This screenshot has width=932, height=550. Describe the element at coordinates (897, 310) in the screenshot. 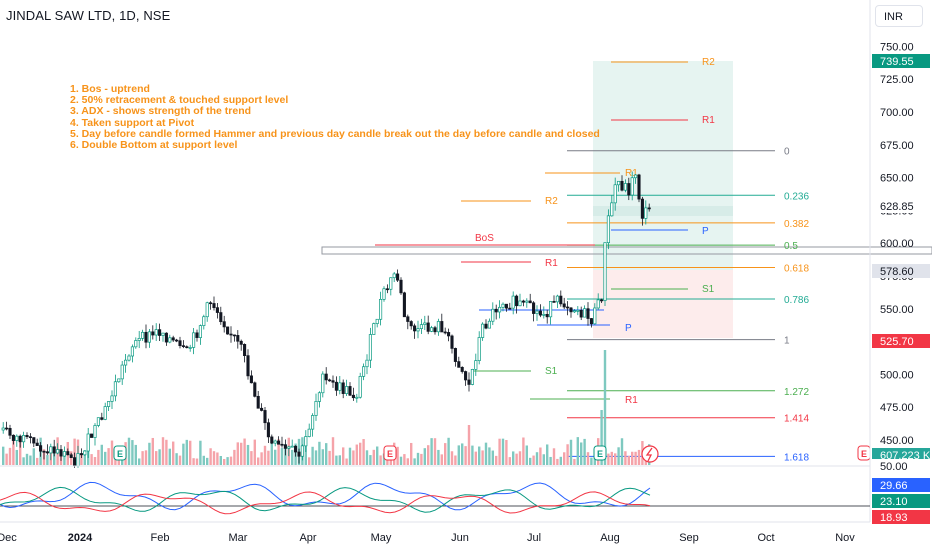

I see `price-tick-label: 550.00` at that location.